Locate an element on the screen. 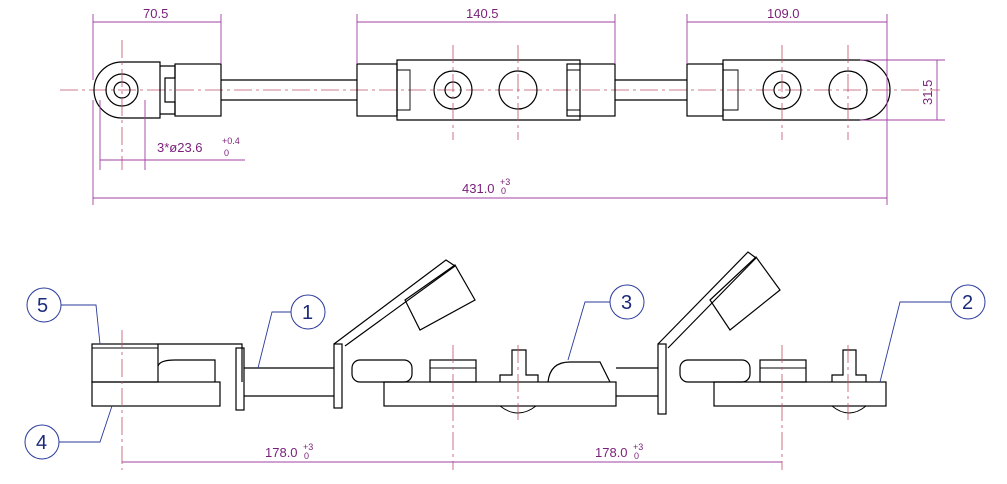 Image resolution: width=1007 pixels, height=484 pixels. right-bolt-head is located at coordinates (849, 409).